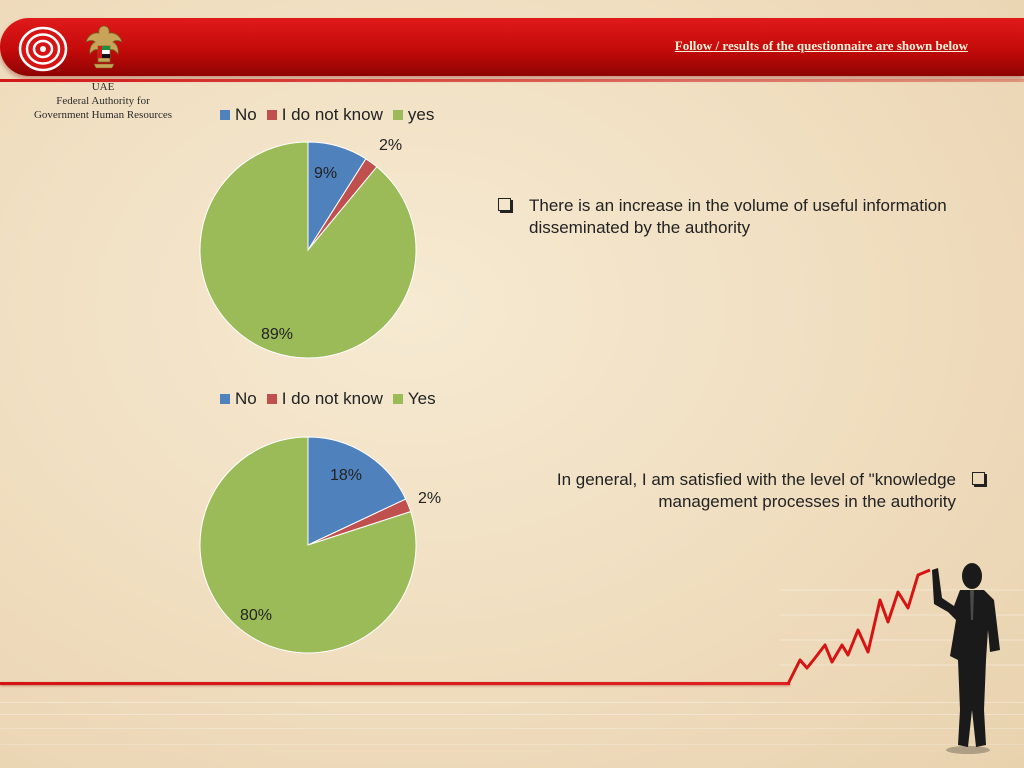 Image resolution: width=1024 pixels, height=768 pixels. What do you see at coordinates (430, 498) in the screenshot?
I see `chart2-label-dont-know: 2%` at bounding box center [430, 498].